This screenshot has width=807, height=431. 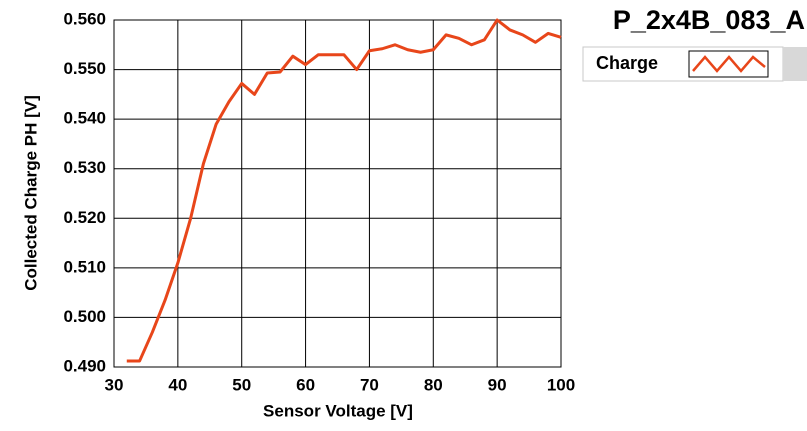 What do you see at coordinates (561, 384) in the screenshot?
I see `x-tick-label: 100` at bounding box center [561, 384].